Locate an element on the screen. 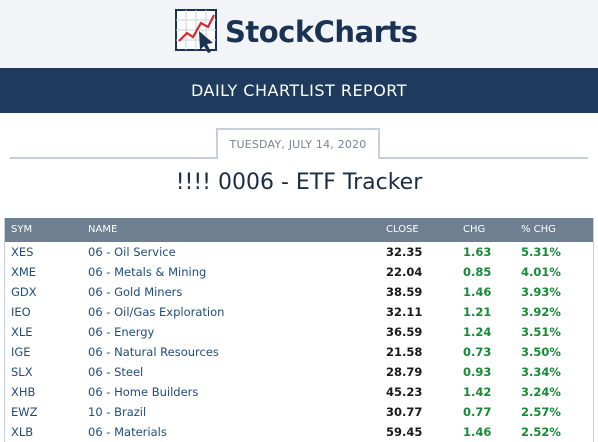 This screenshot has height=442, width=598. column-header-name: NAME is located at coordinates (103, 229).